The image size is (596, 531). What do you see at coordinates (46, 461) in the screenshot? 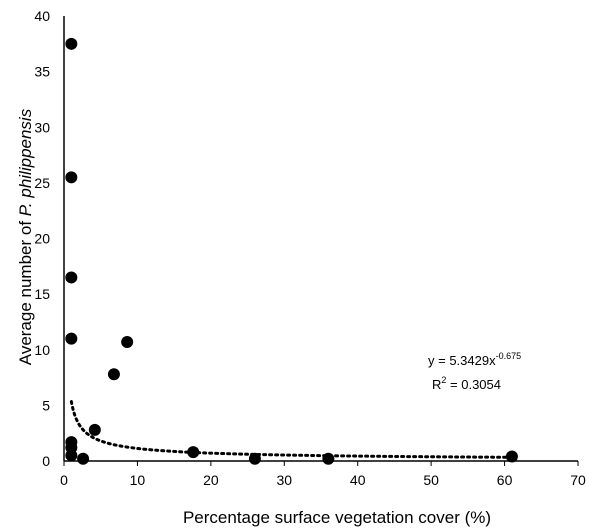
I see `y-tick-label: 0` at bounding box center [46, 461].